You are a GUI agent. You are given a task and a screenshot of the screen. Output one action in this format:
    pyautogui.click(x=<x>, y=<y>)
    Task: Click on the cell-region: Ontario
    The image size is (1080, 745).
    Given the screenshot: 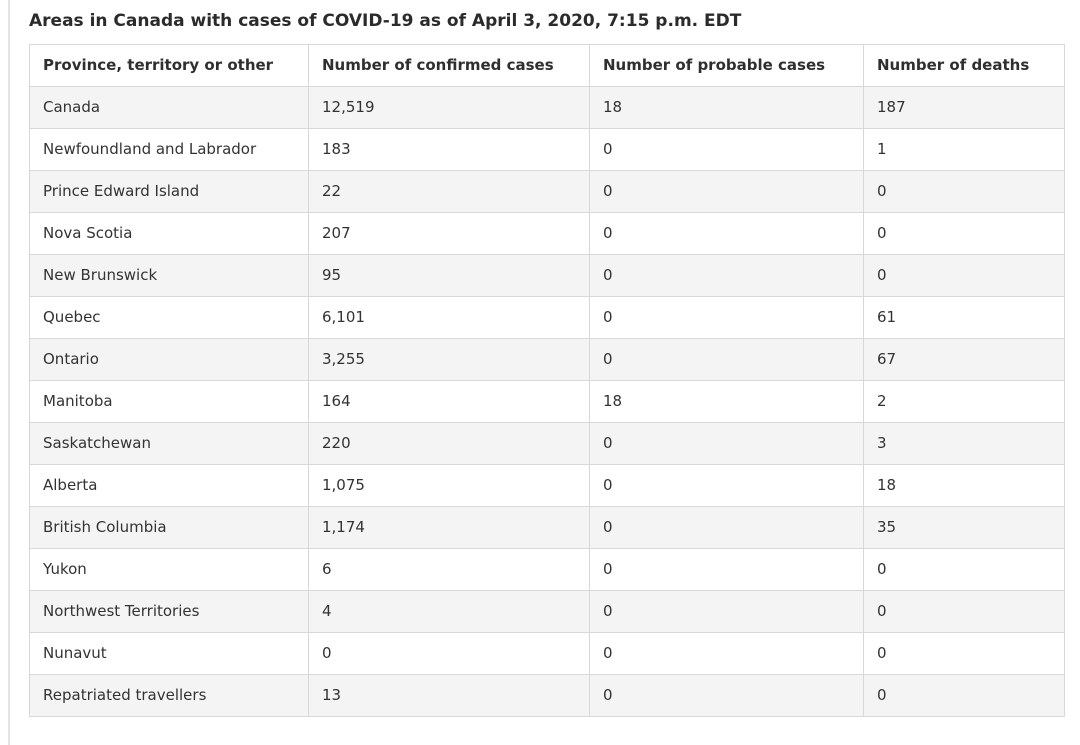 What is the action you would take?
    pyautogui.click(x=169, y=359)
    